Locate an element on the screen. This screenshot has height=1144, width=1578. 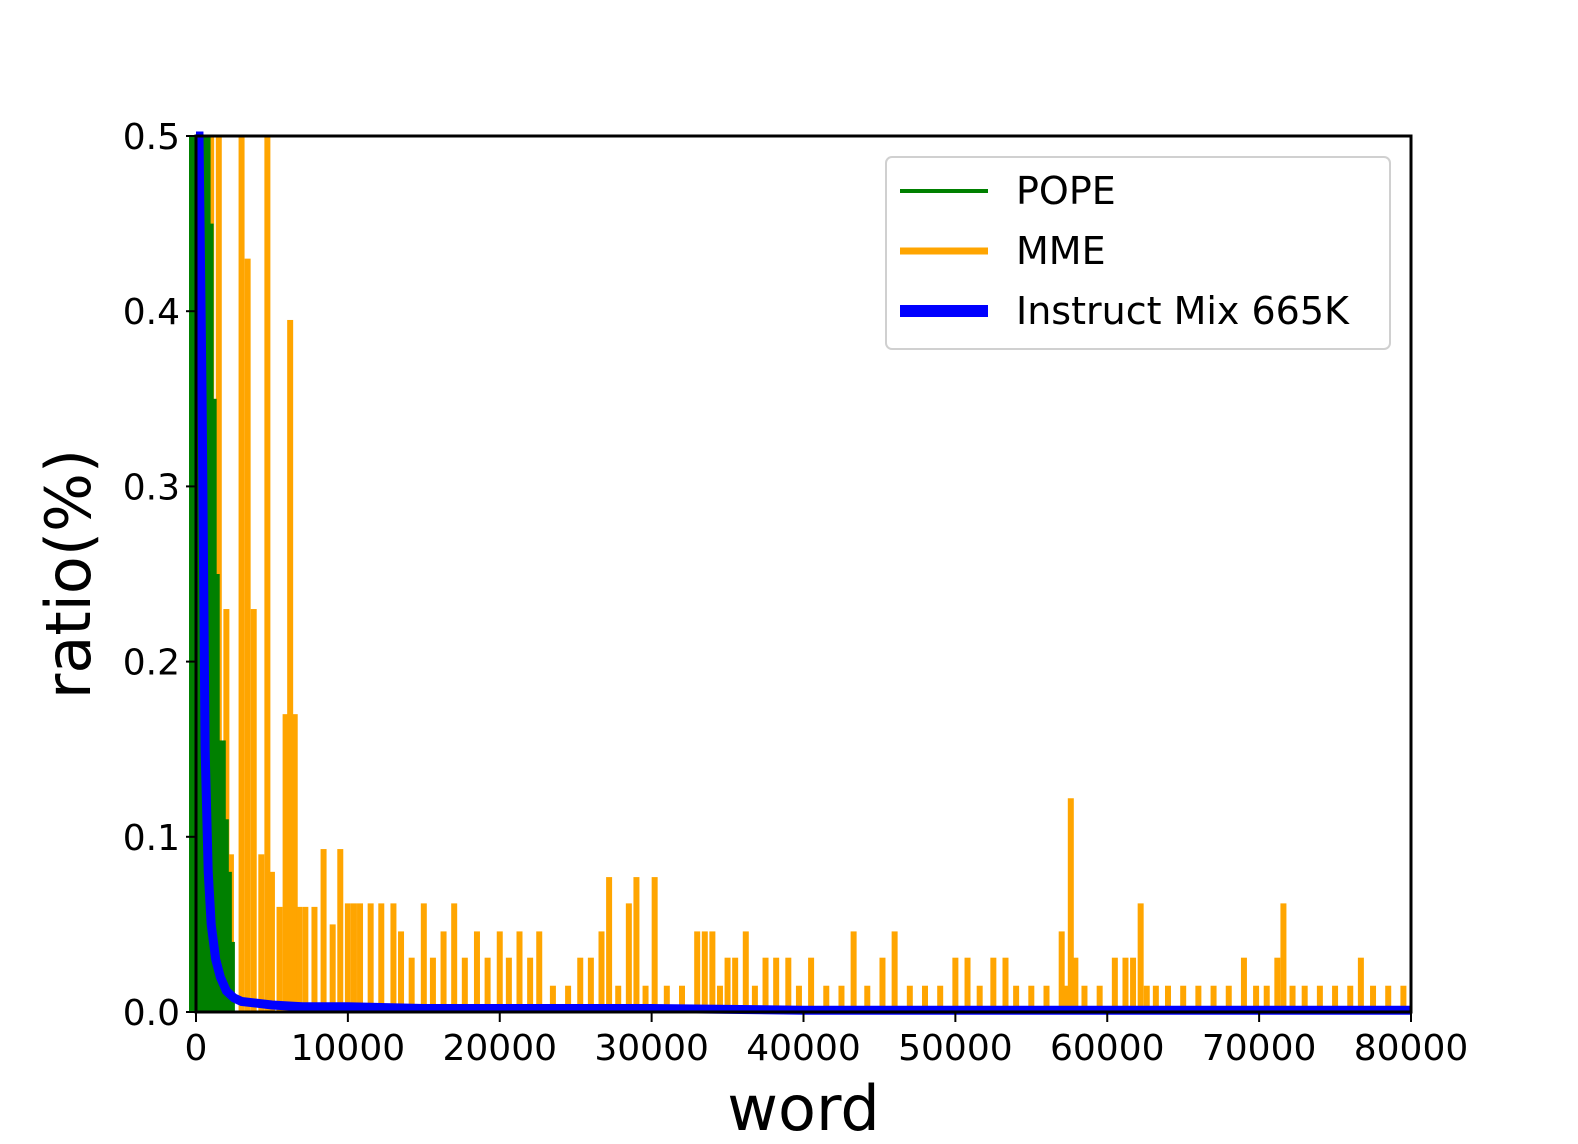
y-tick-label: 0.1 is located at coordinates (151, 838).